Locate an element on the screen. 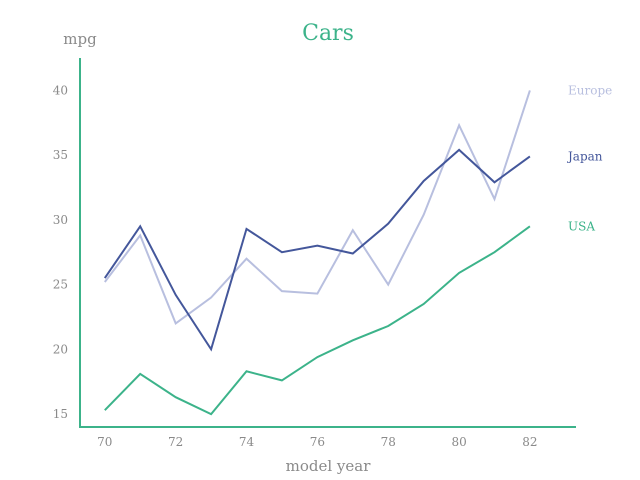 The width and height of the screenshot is (640, 480). y-tick-label: 15 is located at coordinates (60, 414).